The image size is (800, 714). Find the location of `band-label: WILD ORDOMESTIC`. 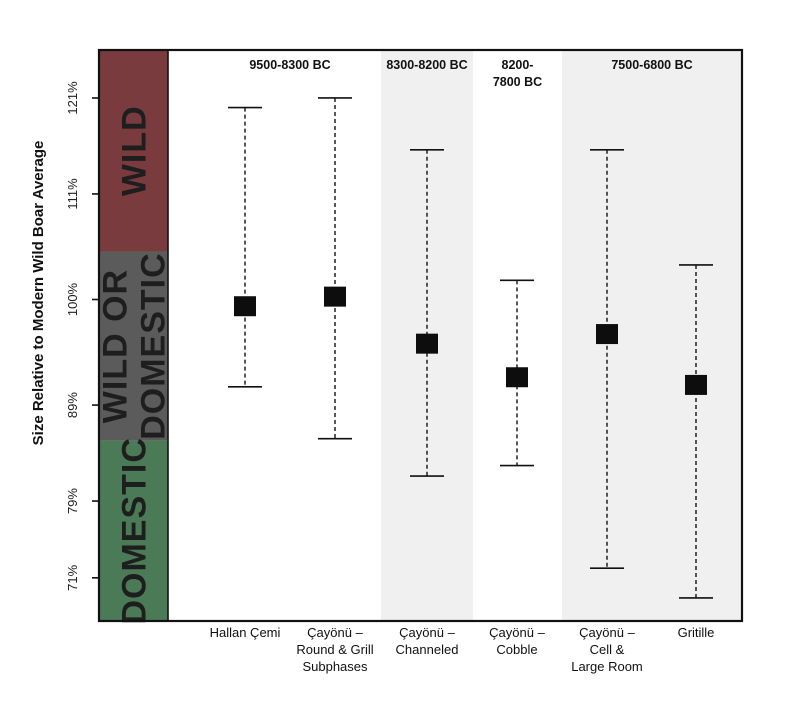

band-label: WILD ORDOMESTIC is located at coordinates (135, 345).